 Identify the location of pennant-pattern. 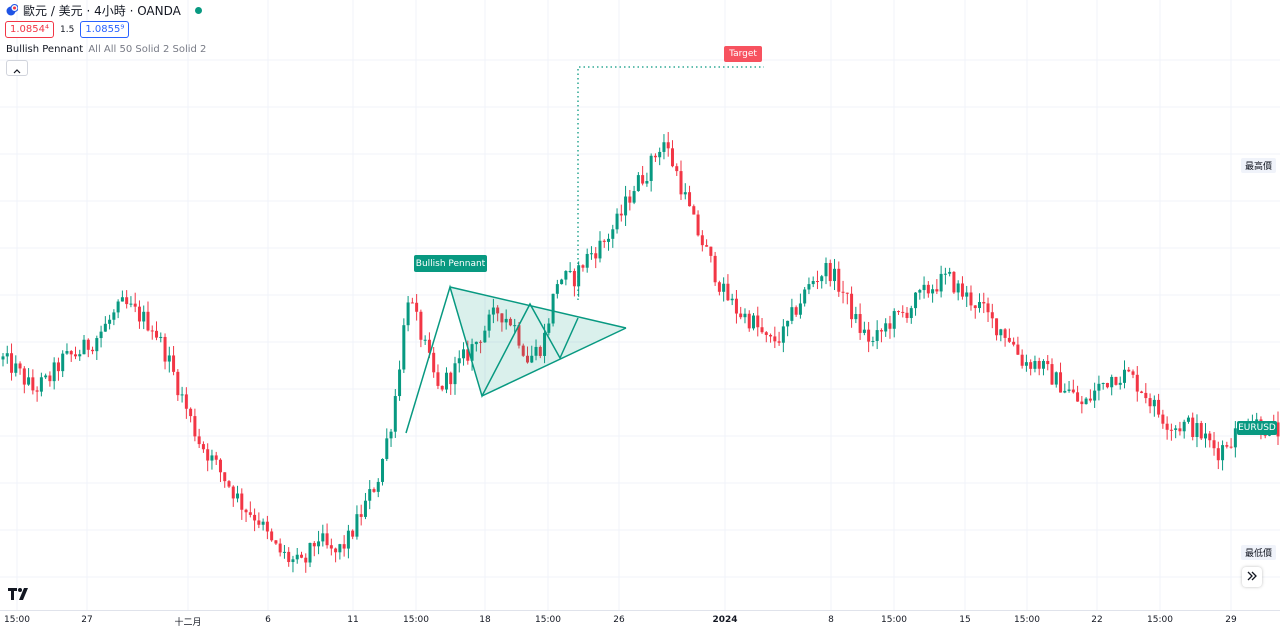
(516, 359).